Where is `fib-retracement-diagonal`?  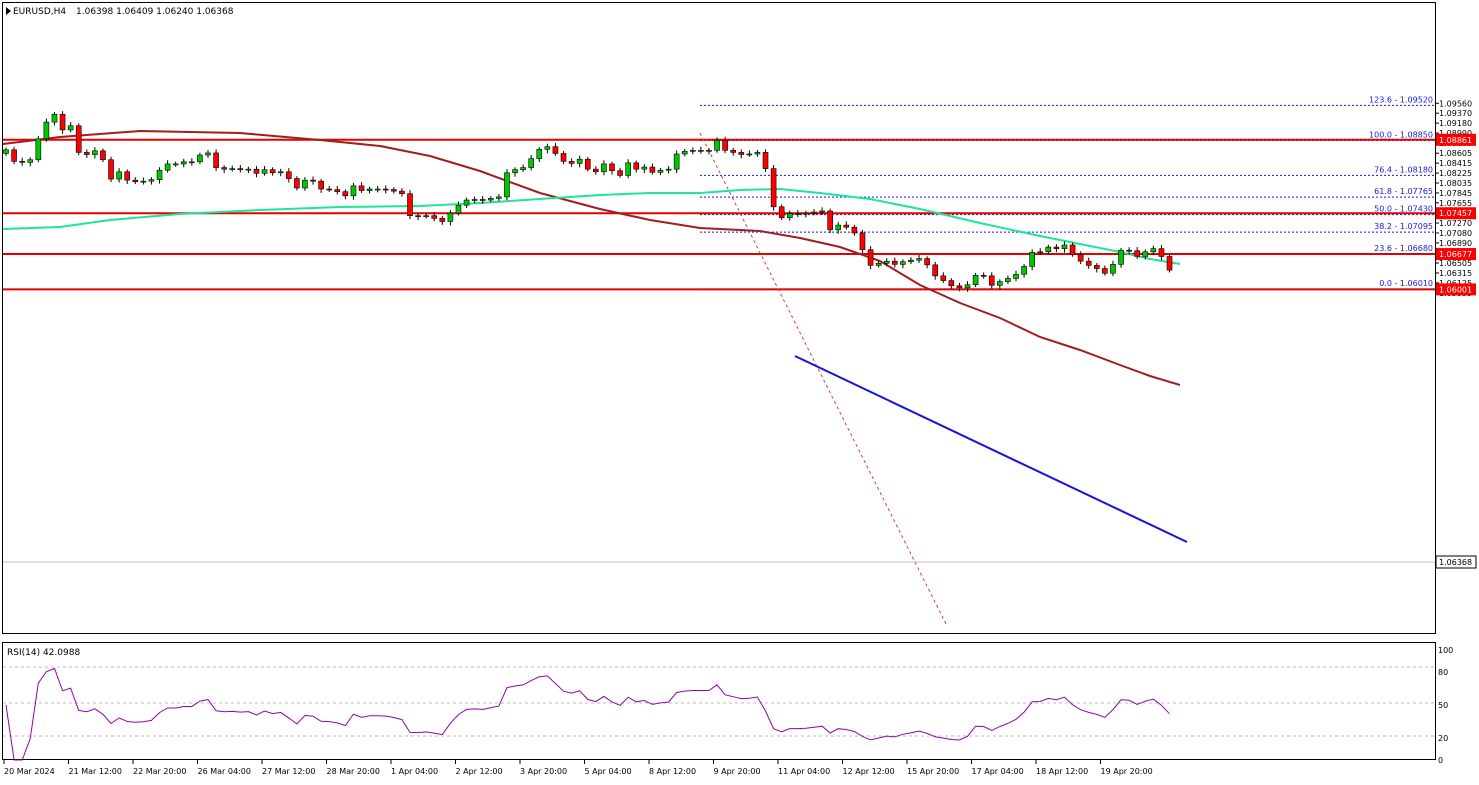
fib-retracement-diagonal is located at coordinates (823, 378).